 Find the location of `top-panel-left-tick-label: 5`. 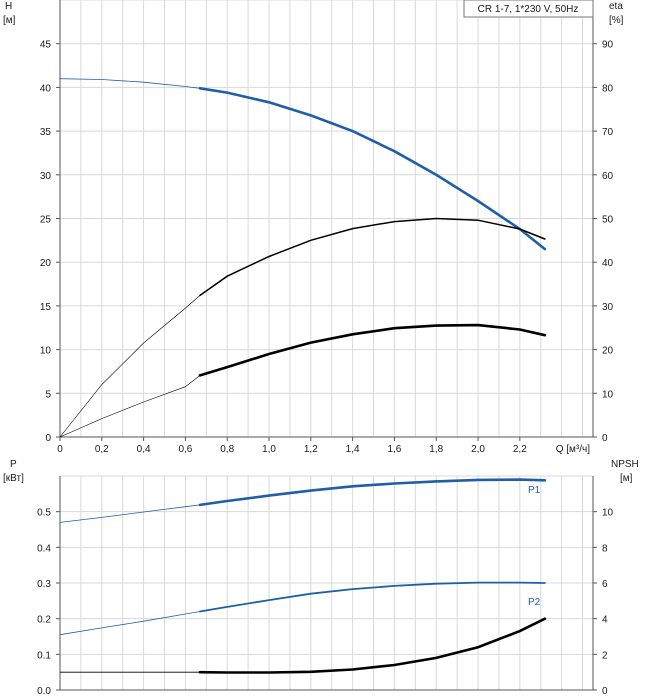

top-panel-left-tick-label: 5 is located at coordinates (48, 394).